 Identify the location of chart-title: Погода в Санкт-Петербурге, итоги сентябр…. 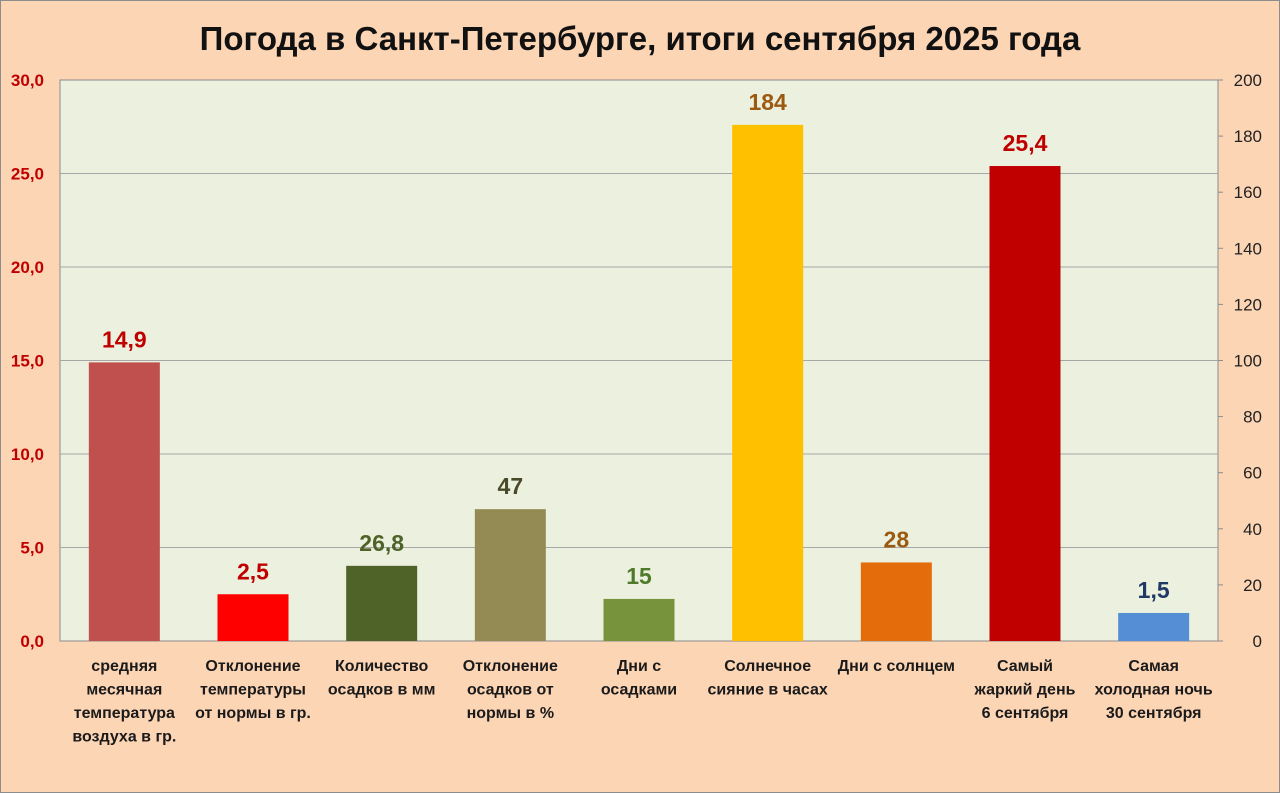
(640, 38).